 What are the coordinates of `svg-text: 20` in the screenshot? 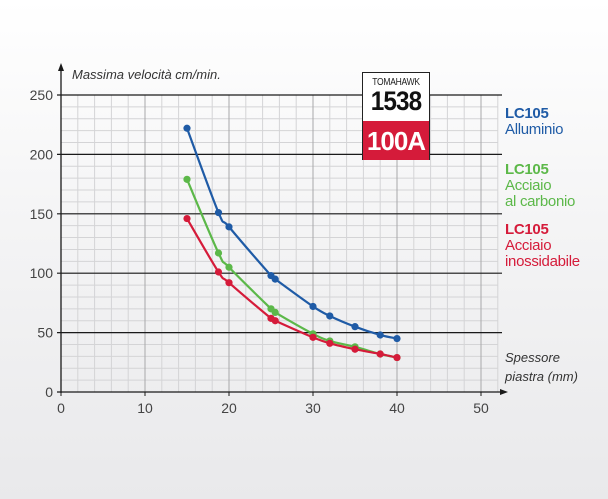 It's located at (229, 408).